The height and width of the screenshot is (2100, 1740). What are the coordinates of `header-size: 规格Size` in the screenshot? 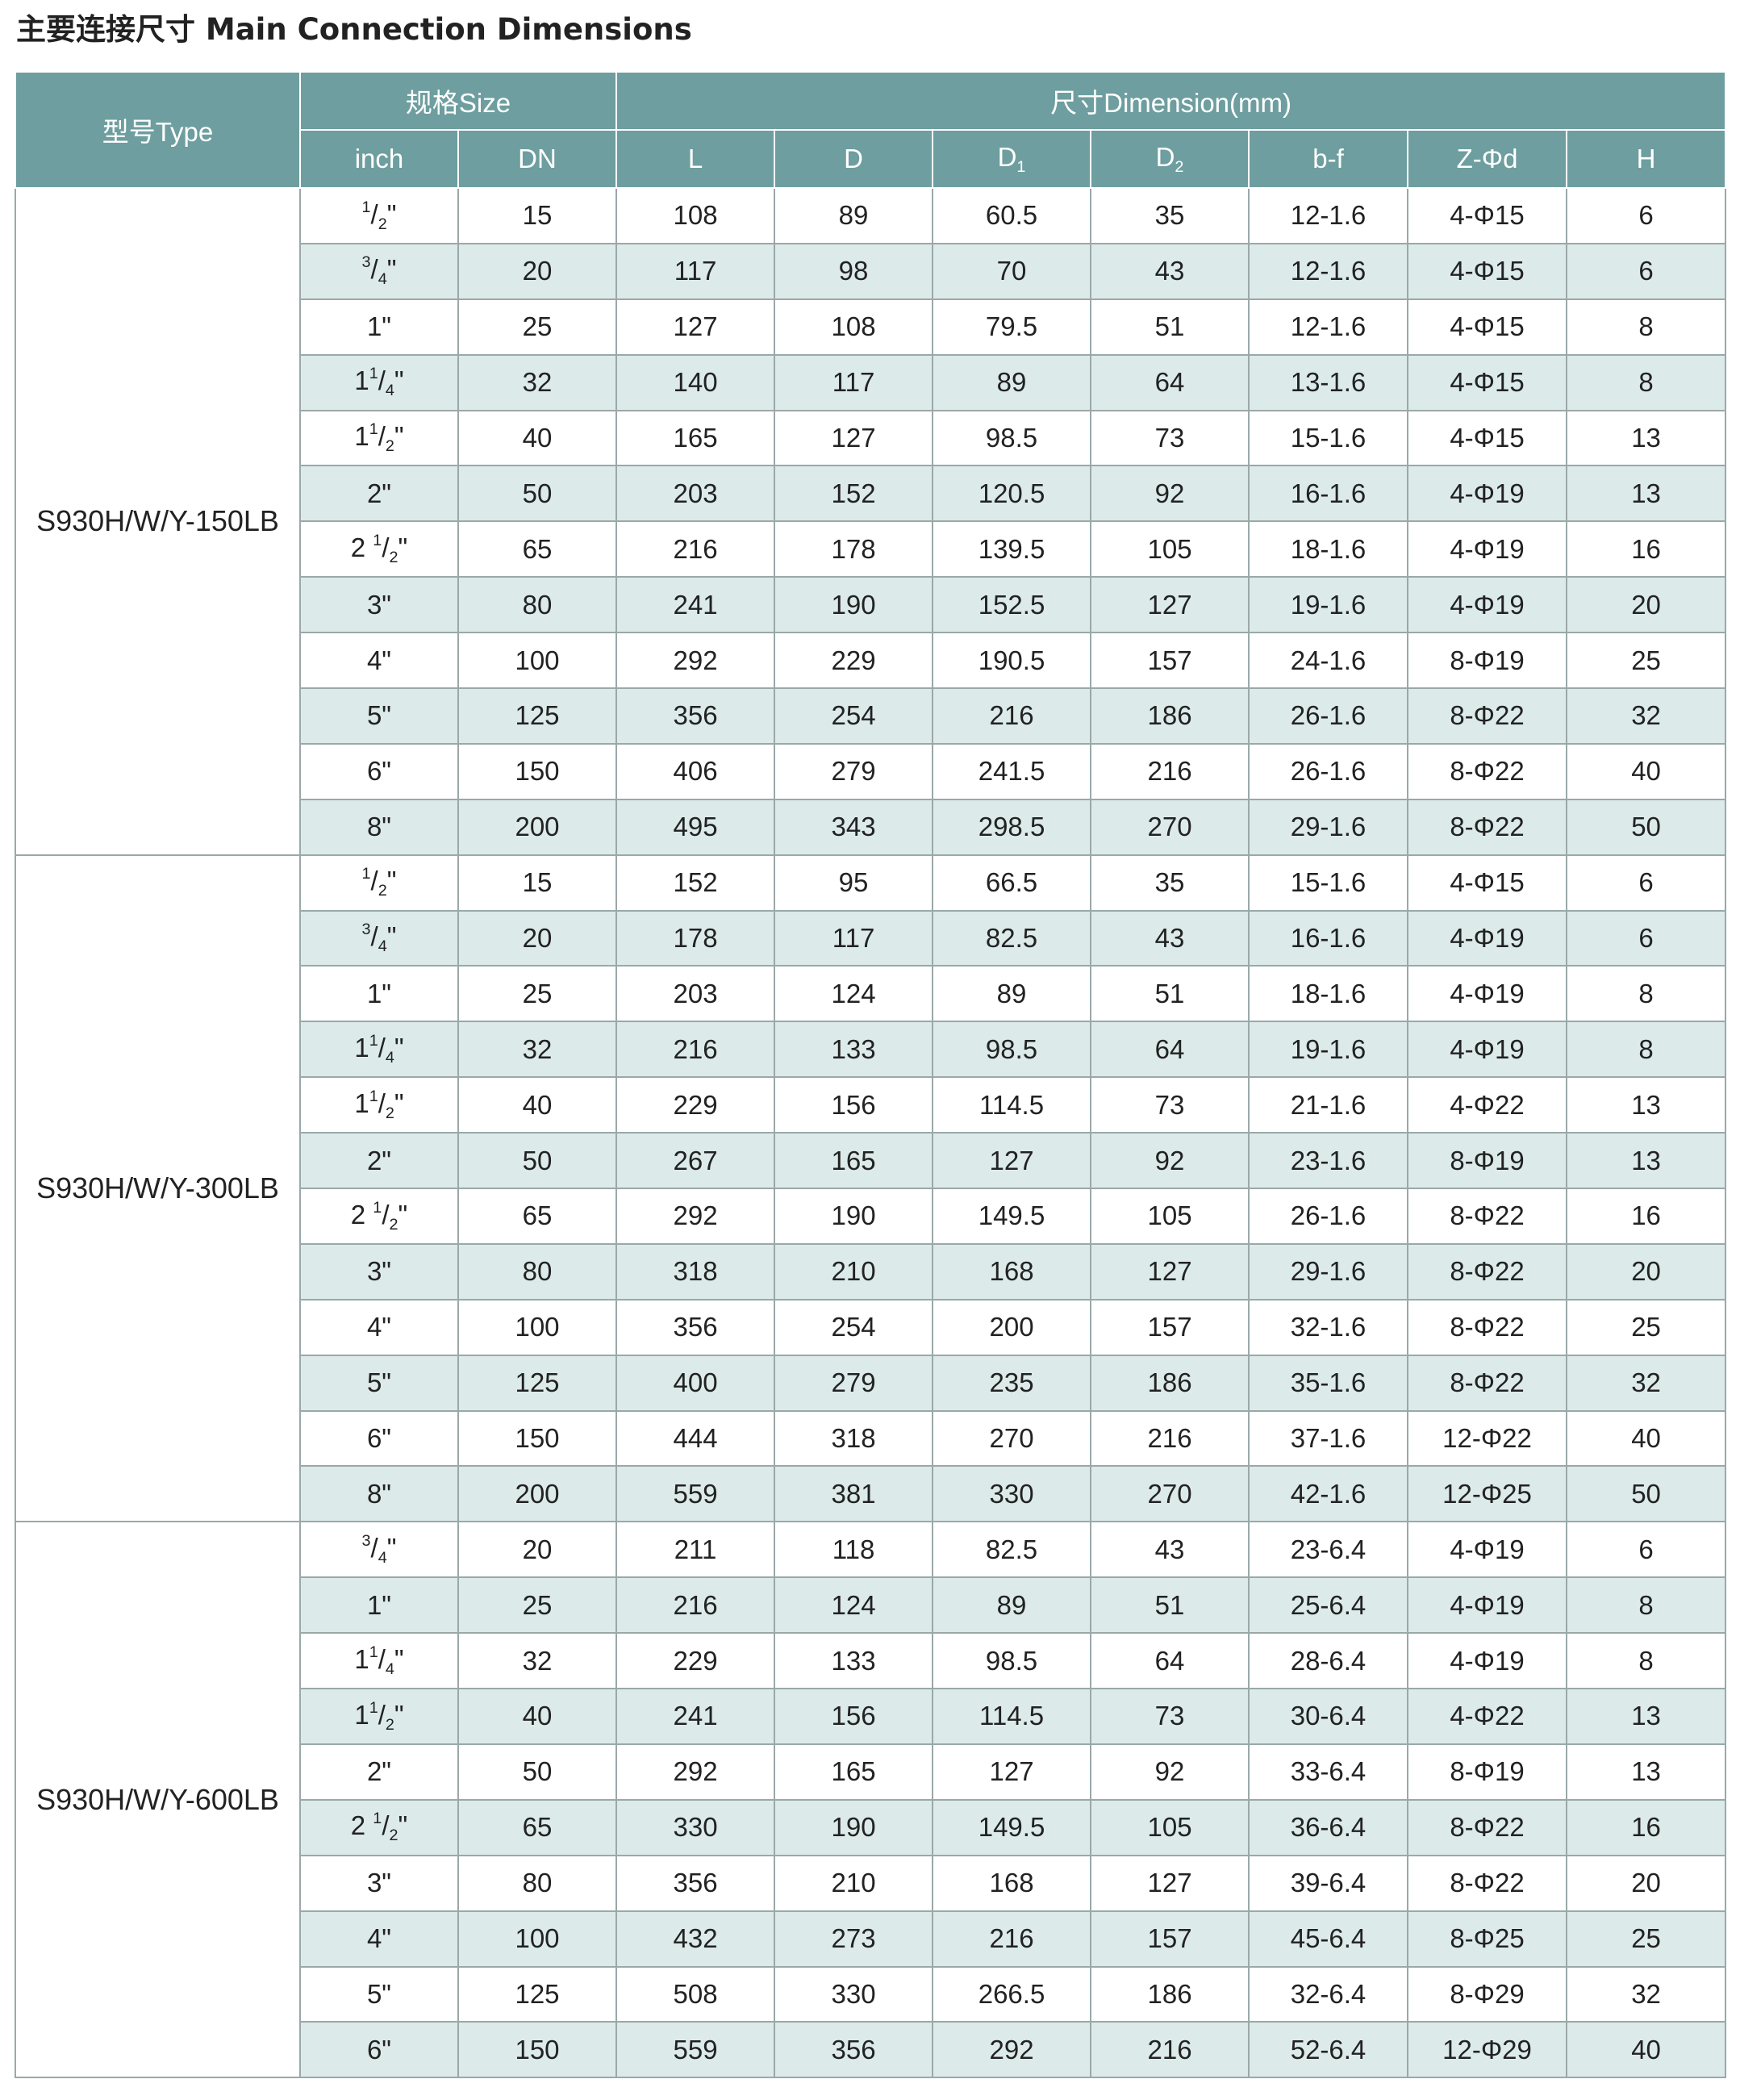 It's located at (458, 101).